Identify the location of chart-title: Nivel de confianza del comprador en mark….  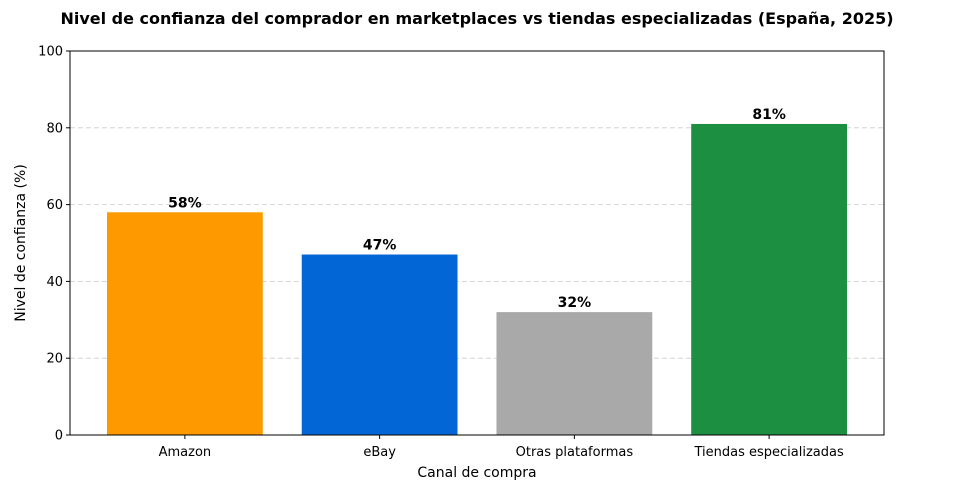
(476, 18).